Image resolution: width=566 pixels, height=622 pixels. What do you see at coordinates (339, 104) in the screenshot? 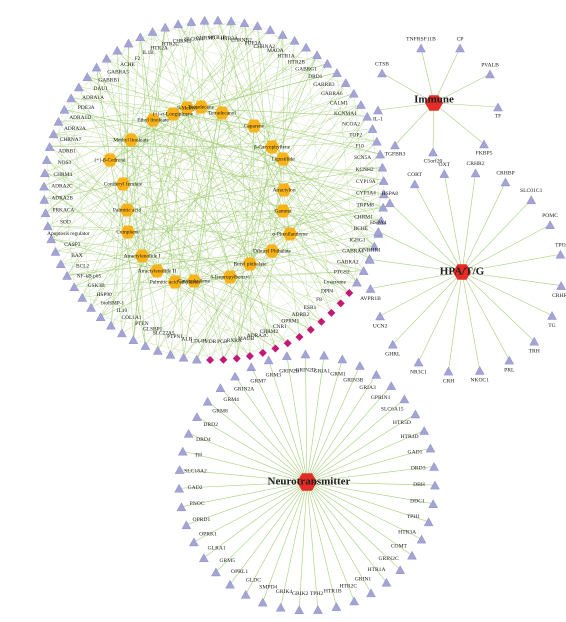
I see `target-label-calm1: CALM1` at bounding box center [339, 104].